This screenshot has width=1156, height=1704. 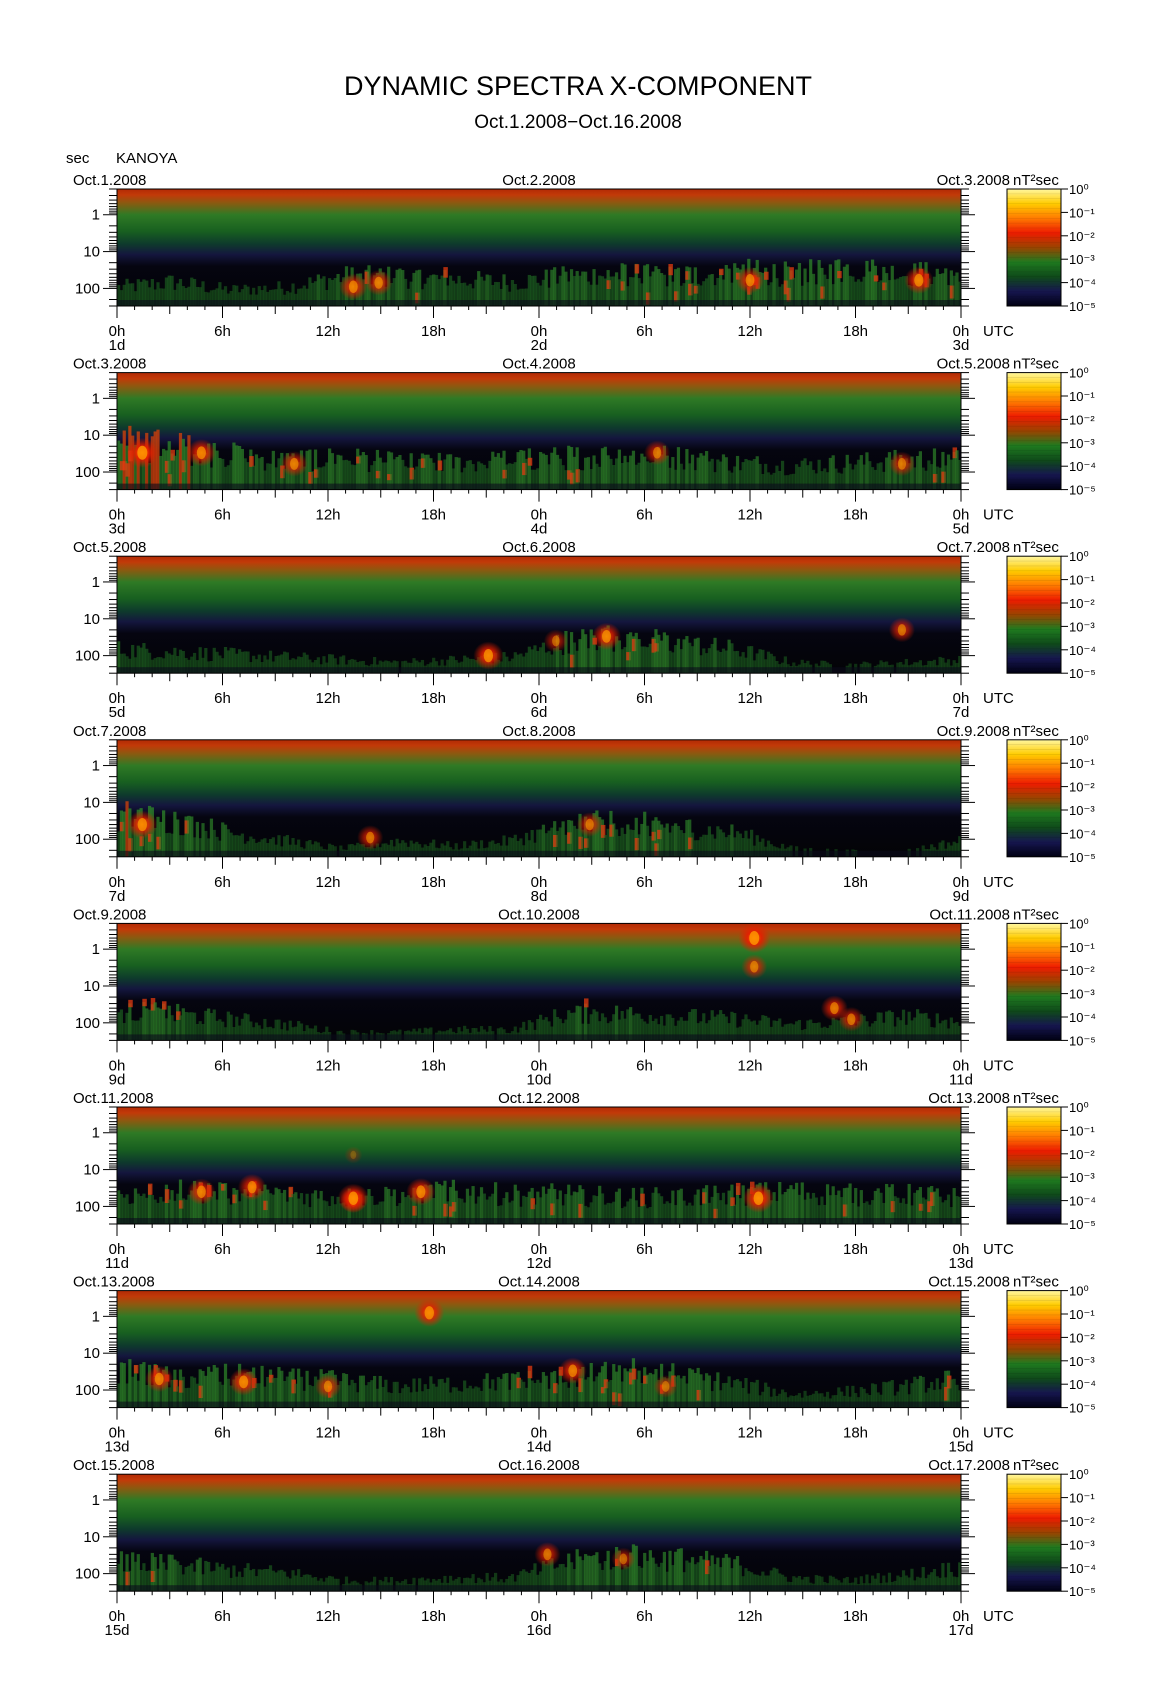 I want to click on colorbar-tick-label: 10⁻⁴, so click(x=1082, y=1568).